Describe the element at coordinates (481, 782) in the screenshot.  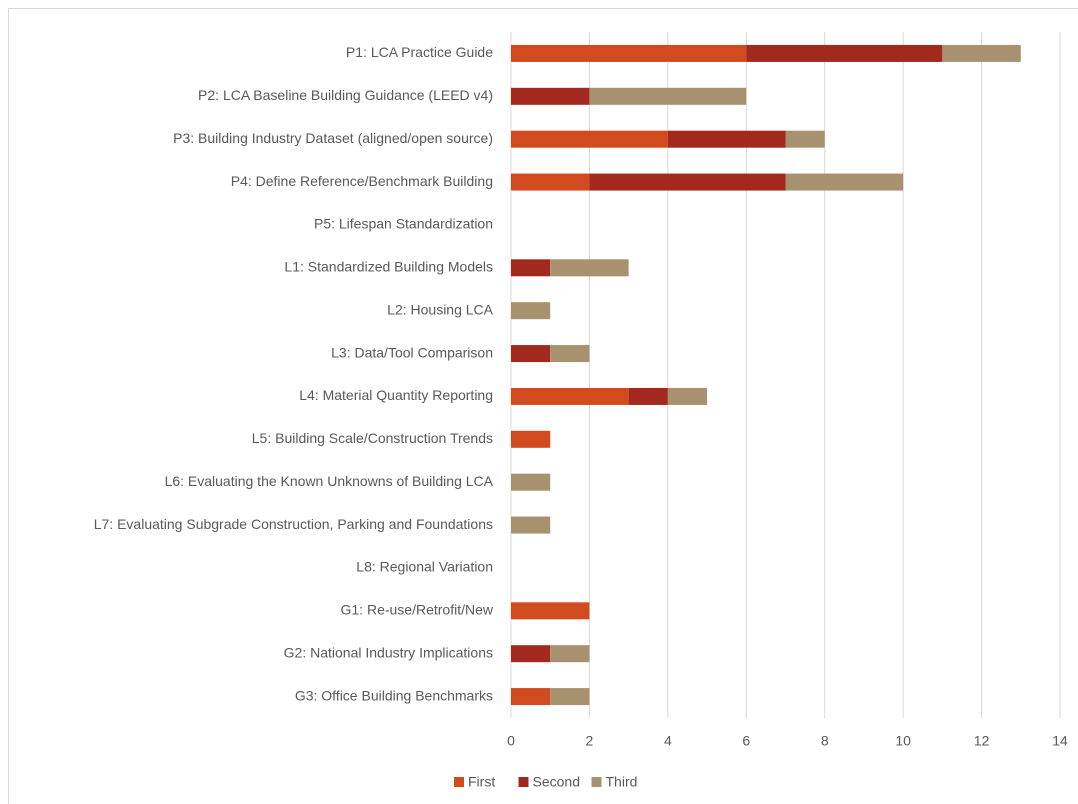
I see `legend-label: First` at that location.